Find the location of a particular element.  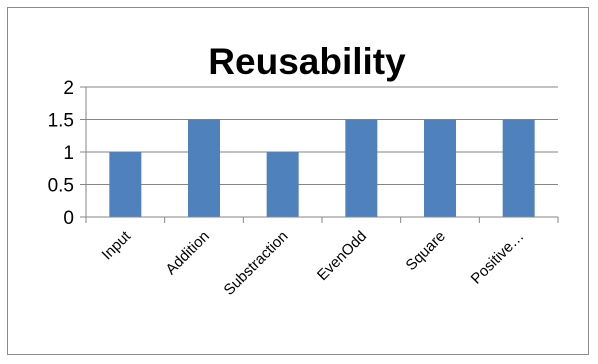

y-tick-label: 1 is located at coordinates (68, 153).